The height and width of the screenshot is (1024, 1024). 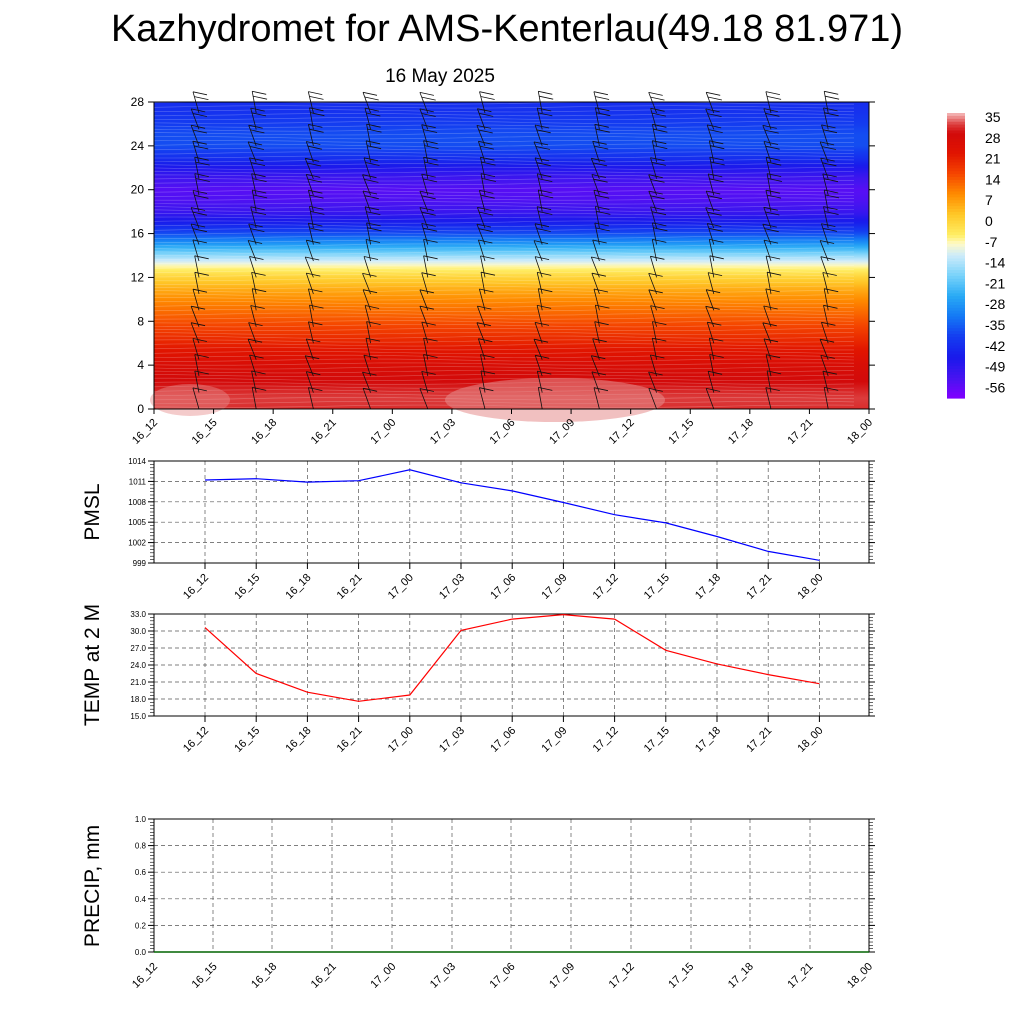 I want to click on y-tick-label: 24, so click(x=138, y=146).